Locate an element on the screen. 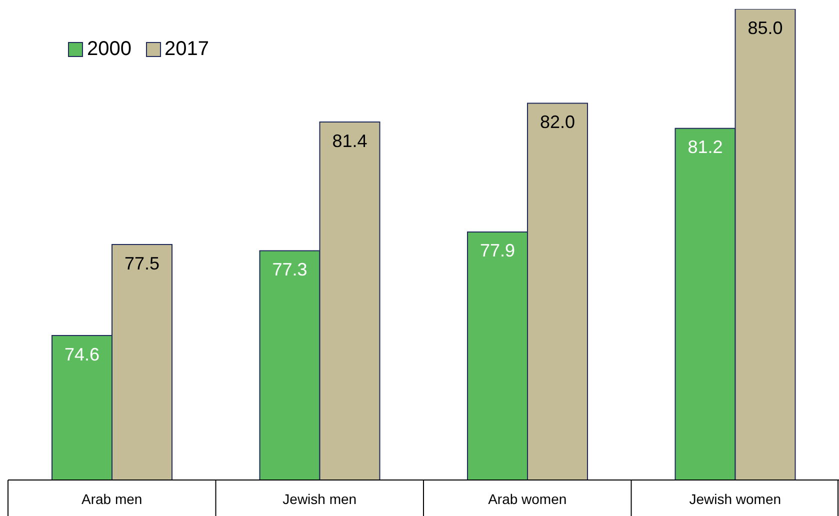 Image resolution: width=839 pixels, height=516 pixels. x-tick-label: Arab women is located at coordinates (527, 499).